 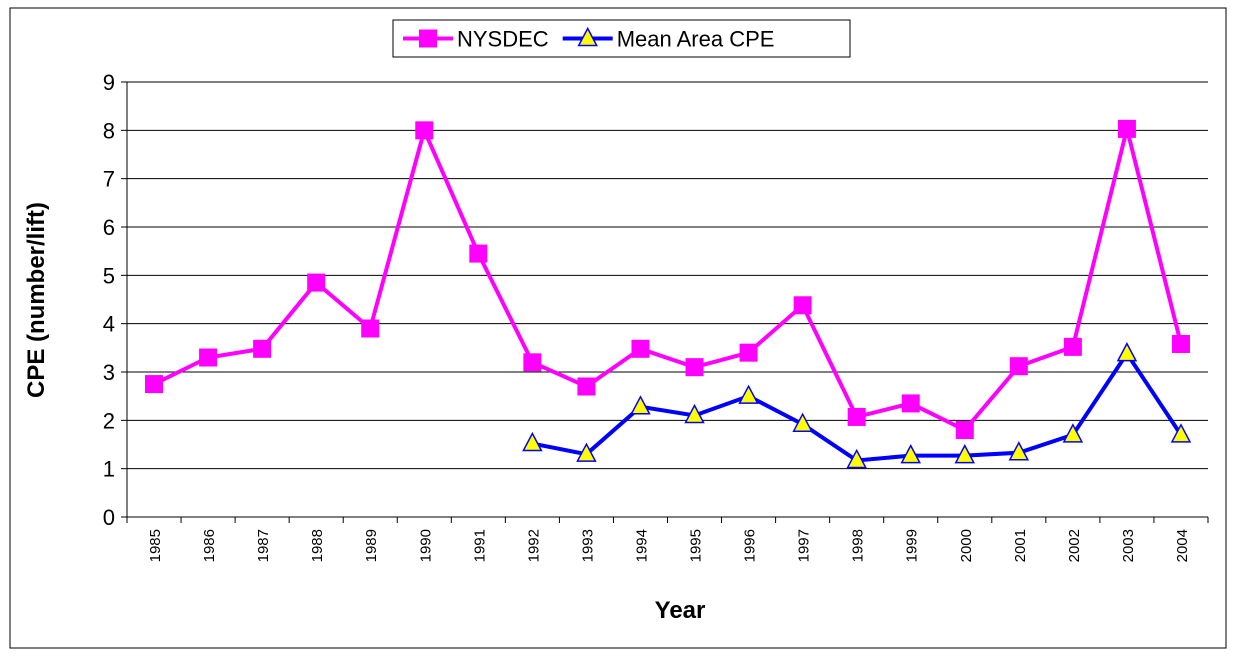 I want to click on x-tick-label: 1993, so click(x=587, y=545).